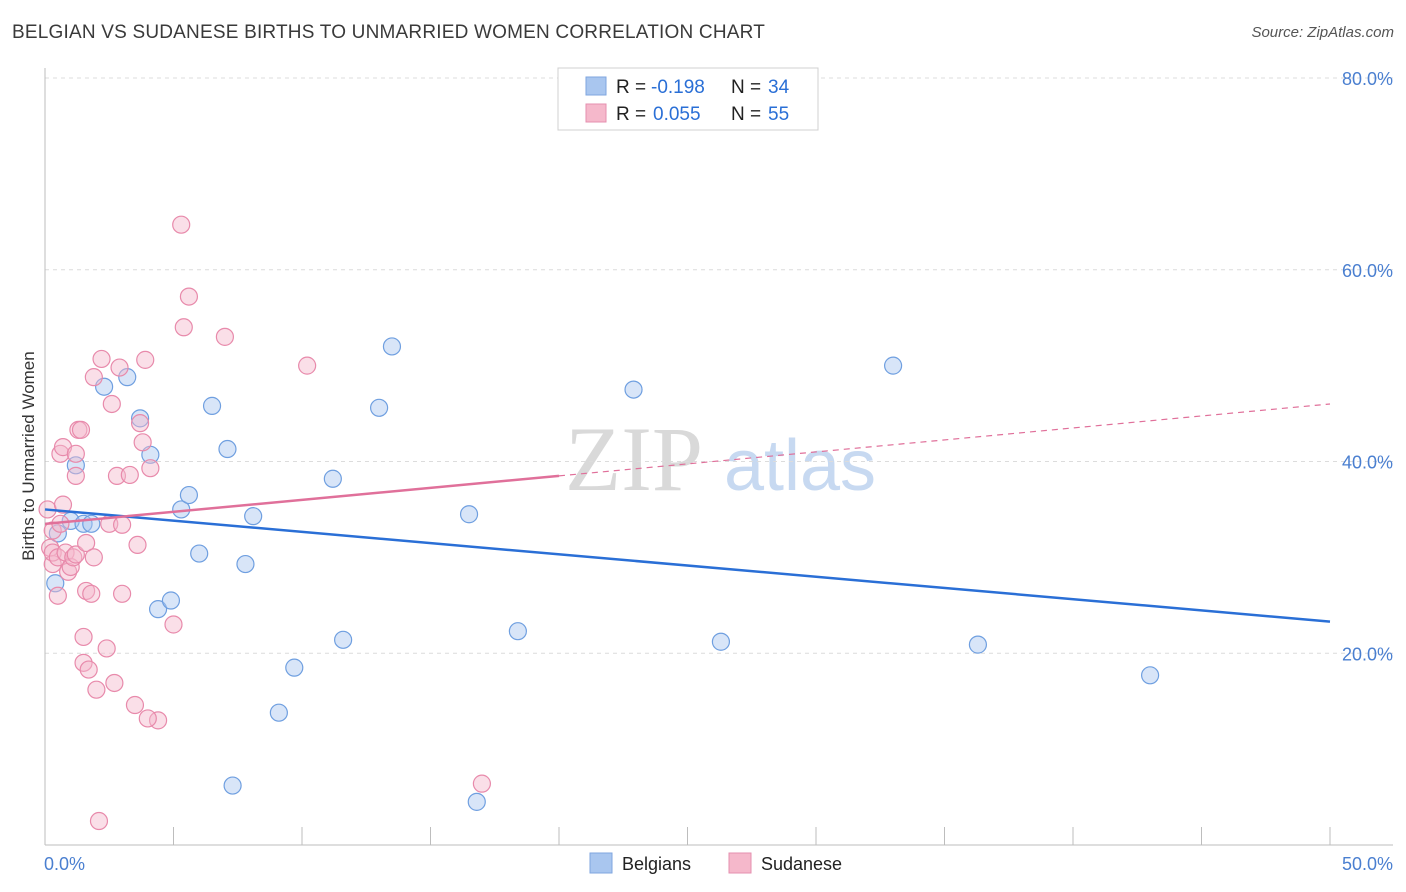 The width and height of the screenshot is (1406, 892). I want to click on legend-r-label-belgians: R =, so click(631, 87).